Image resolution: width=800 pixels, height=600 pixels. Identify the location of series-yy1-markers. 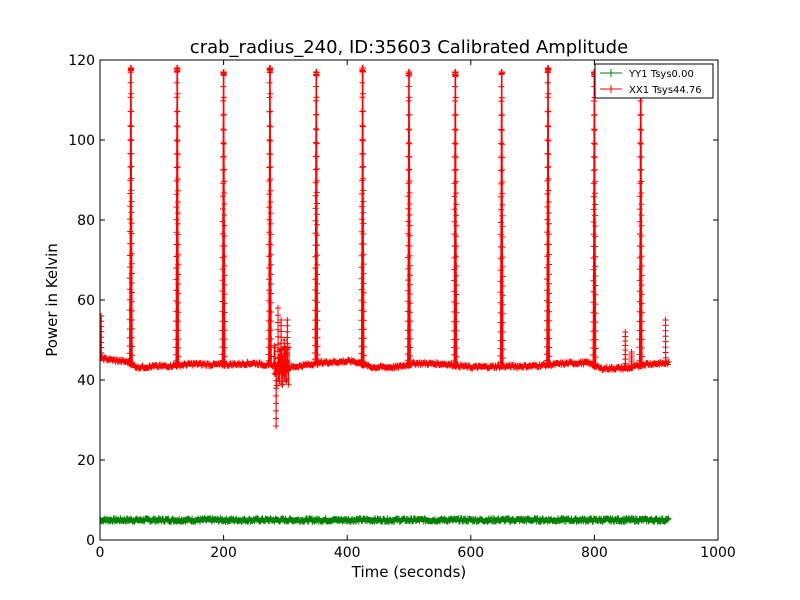
(386, 520).